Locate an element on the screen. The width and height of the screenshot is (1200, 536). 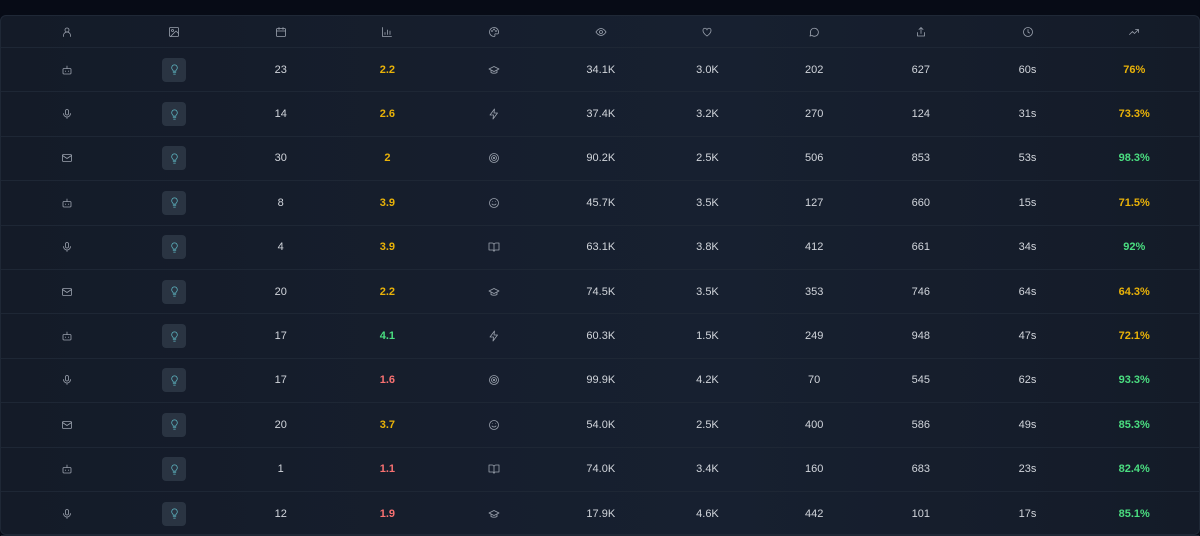
table-row: 20 3.7 54.0K 2.5K 400 586 49s 85.3% is located at coordinates (600, 425).